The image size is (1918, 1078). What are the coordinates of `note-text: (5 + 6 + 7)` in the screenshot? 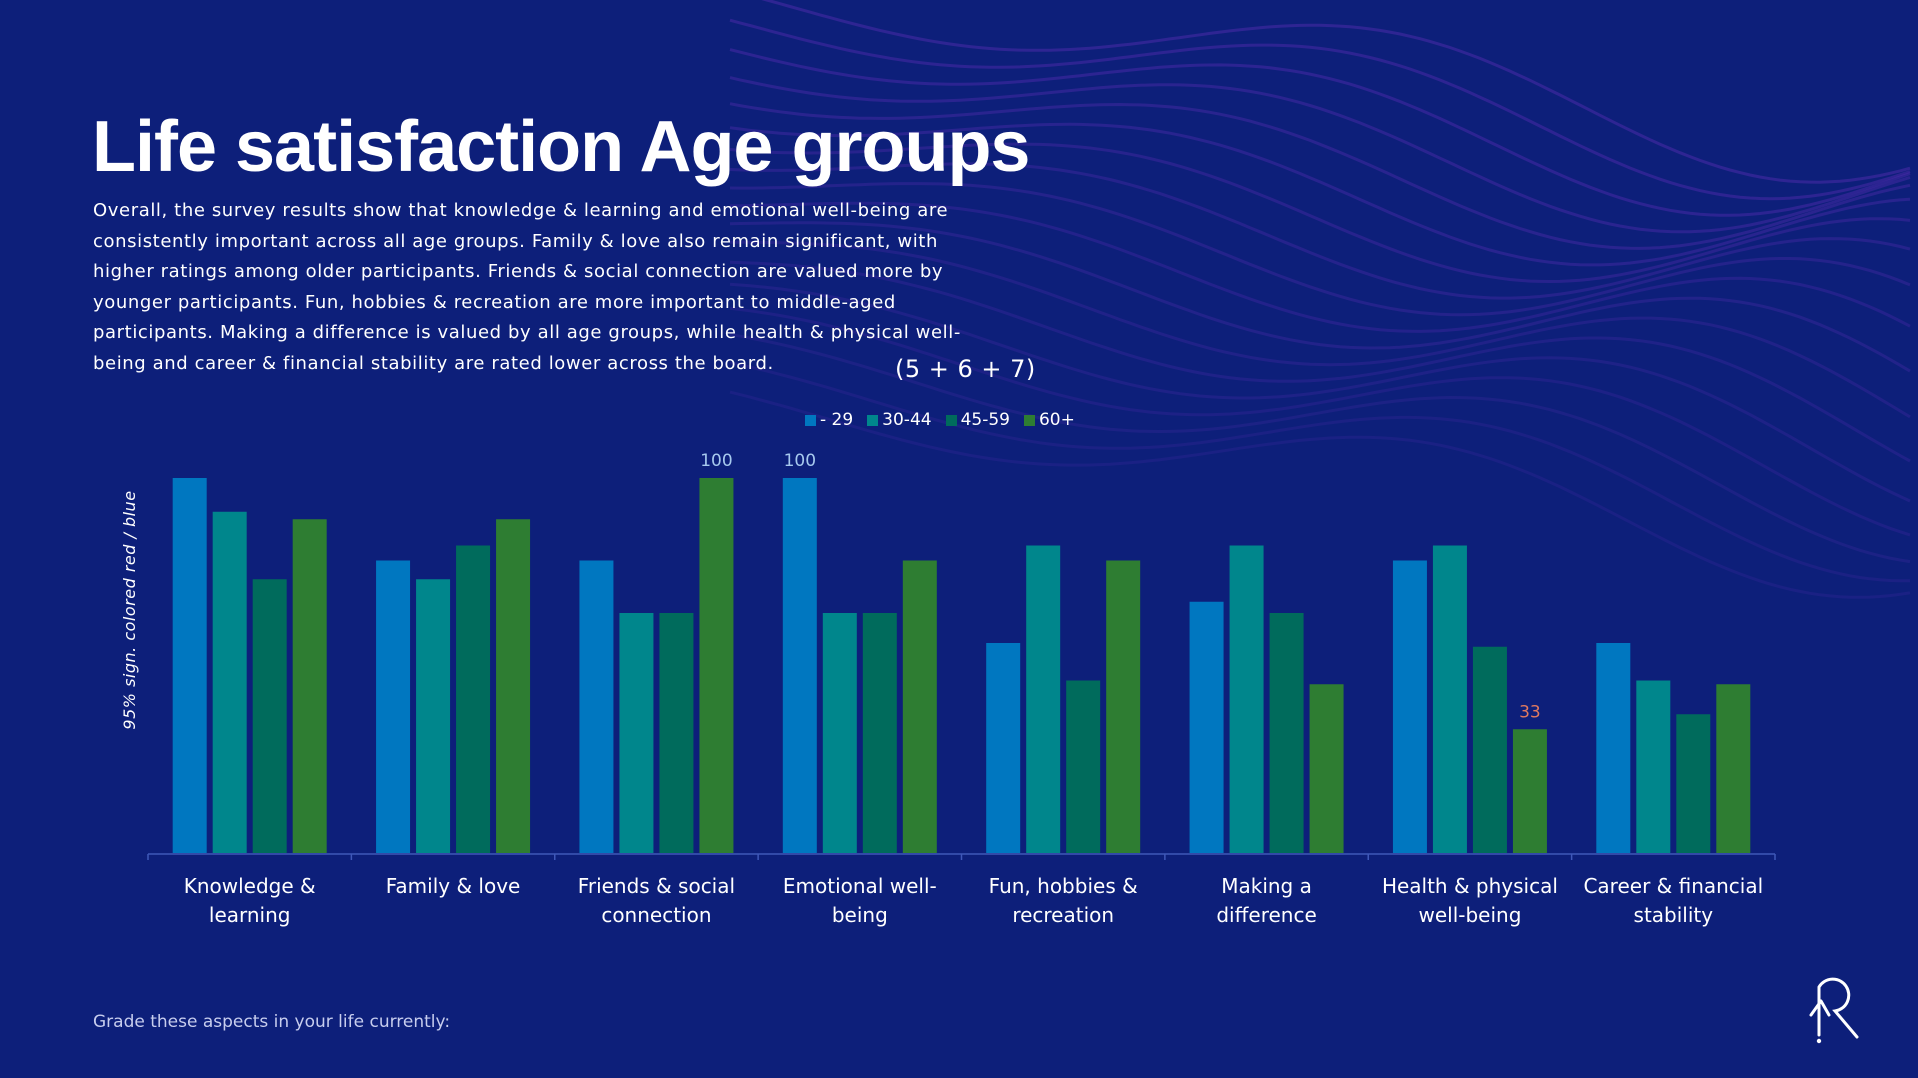 It's located at (965, 369).